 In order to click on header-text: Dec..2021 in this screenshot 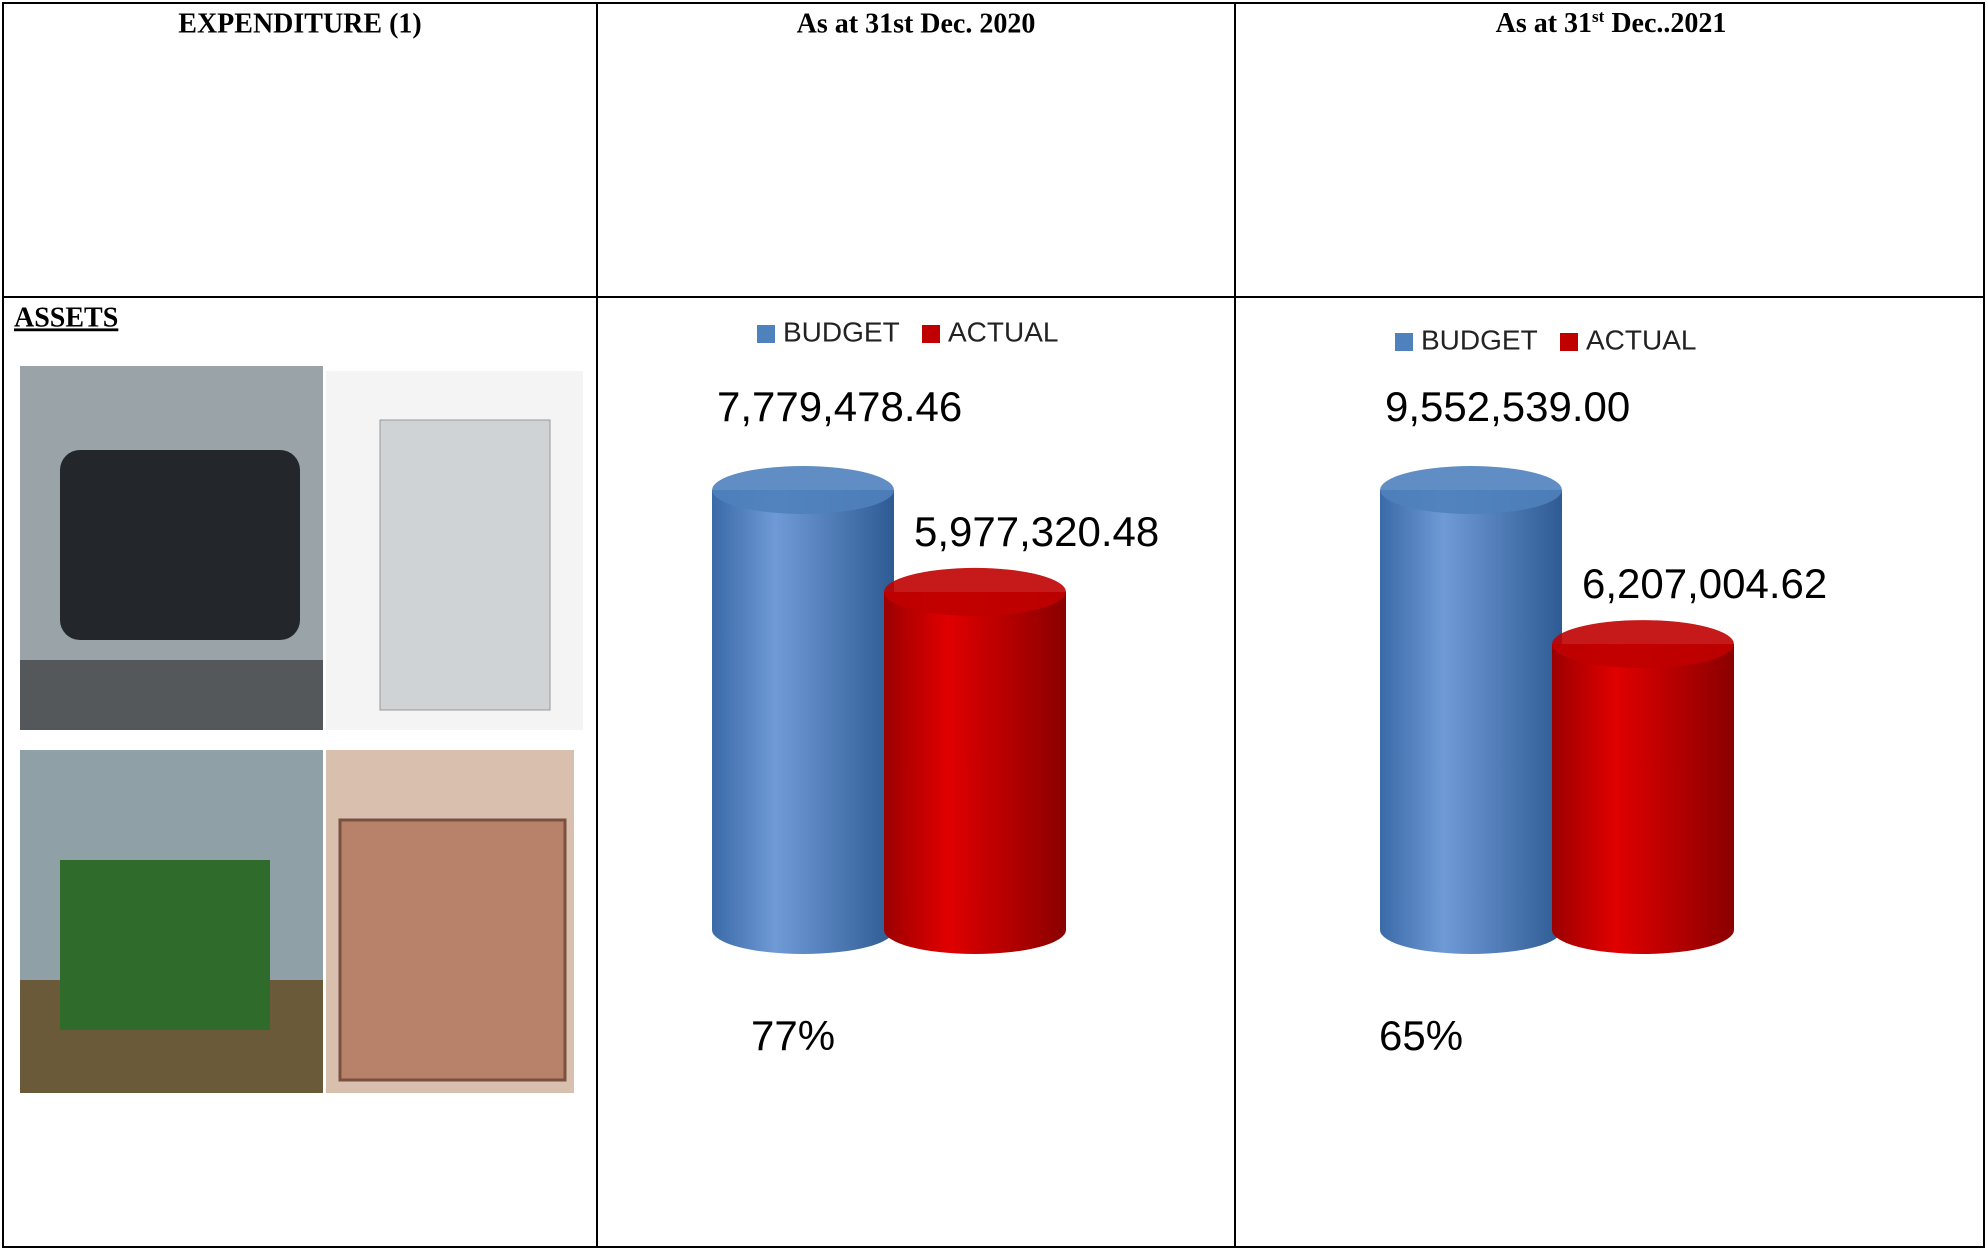, I will do `click(1665, 23)`.